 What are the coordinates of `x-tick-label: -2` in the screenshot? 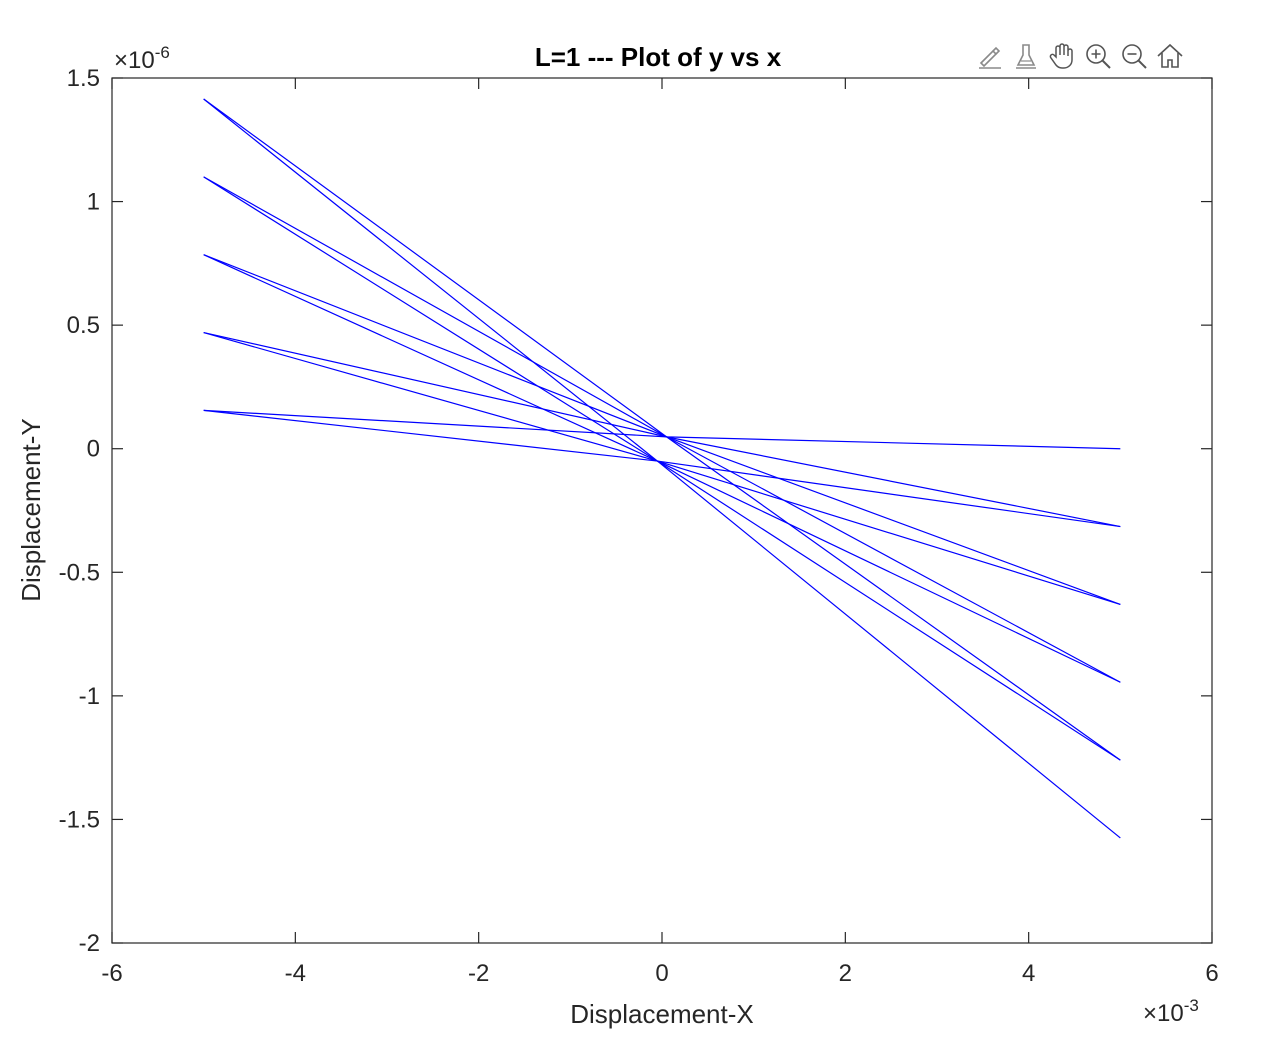 It's located at (478, 973).